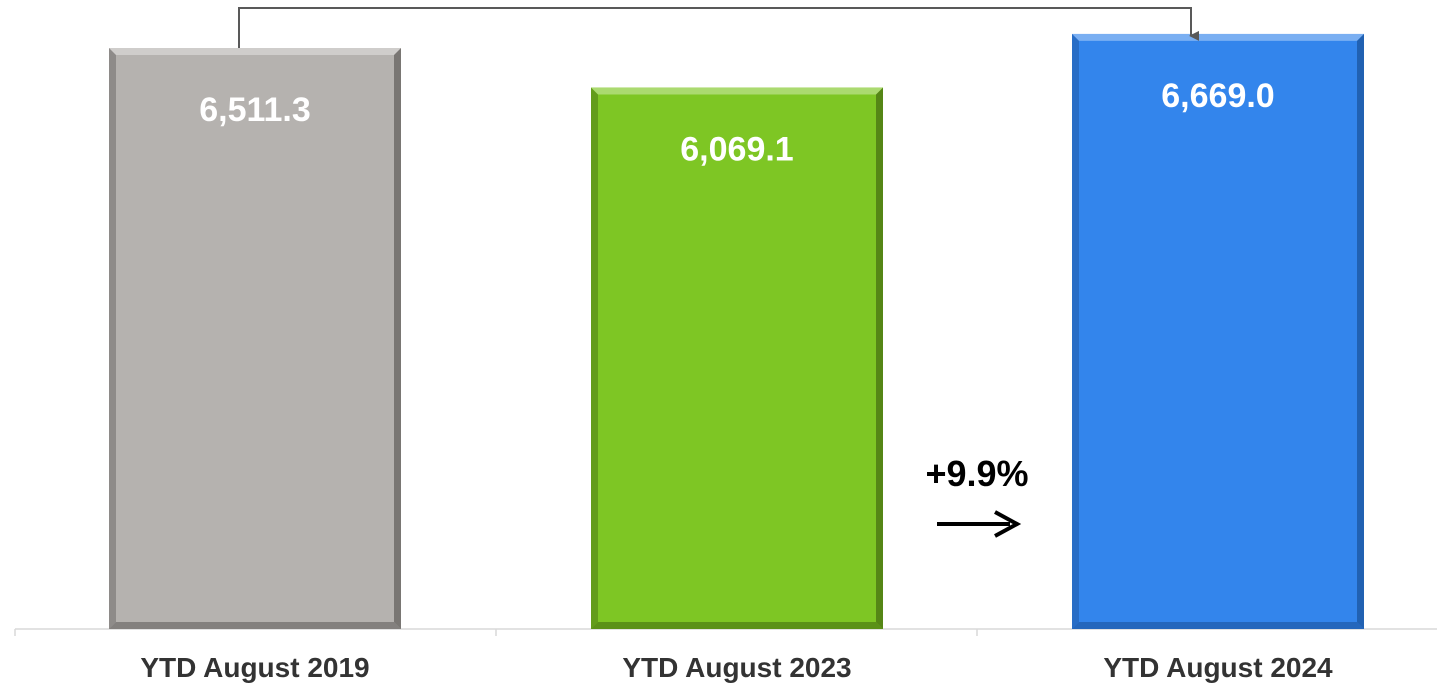  Describe the element at coordinates (979, 524) in the screenshot. I see `growth-arrow` at that location.